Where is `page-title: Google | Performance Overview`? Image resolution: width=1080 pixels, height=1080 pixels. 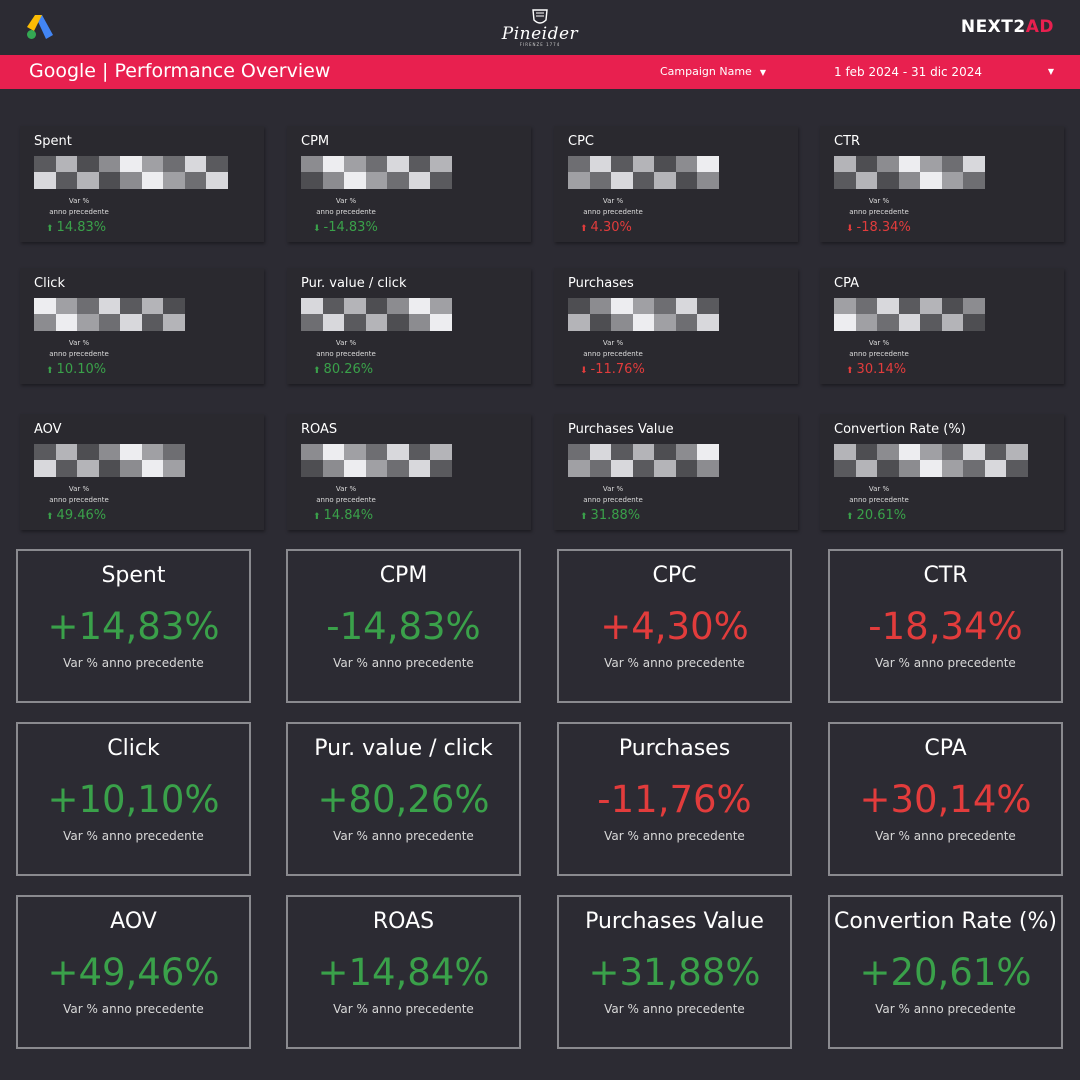 page-title: Google | Performance Overview is located at coordinates (180, 71).